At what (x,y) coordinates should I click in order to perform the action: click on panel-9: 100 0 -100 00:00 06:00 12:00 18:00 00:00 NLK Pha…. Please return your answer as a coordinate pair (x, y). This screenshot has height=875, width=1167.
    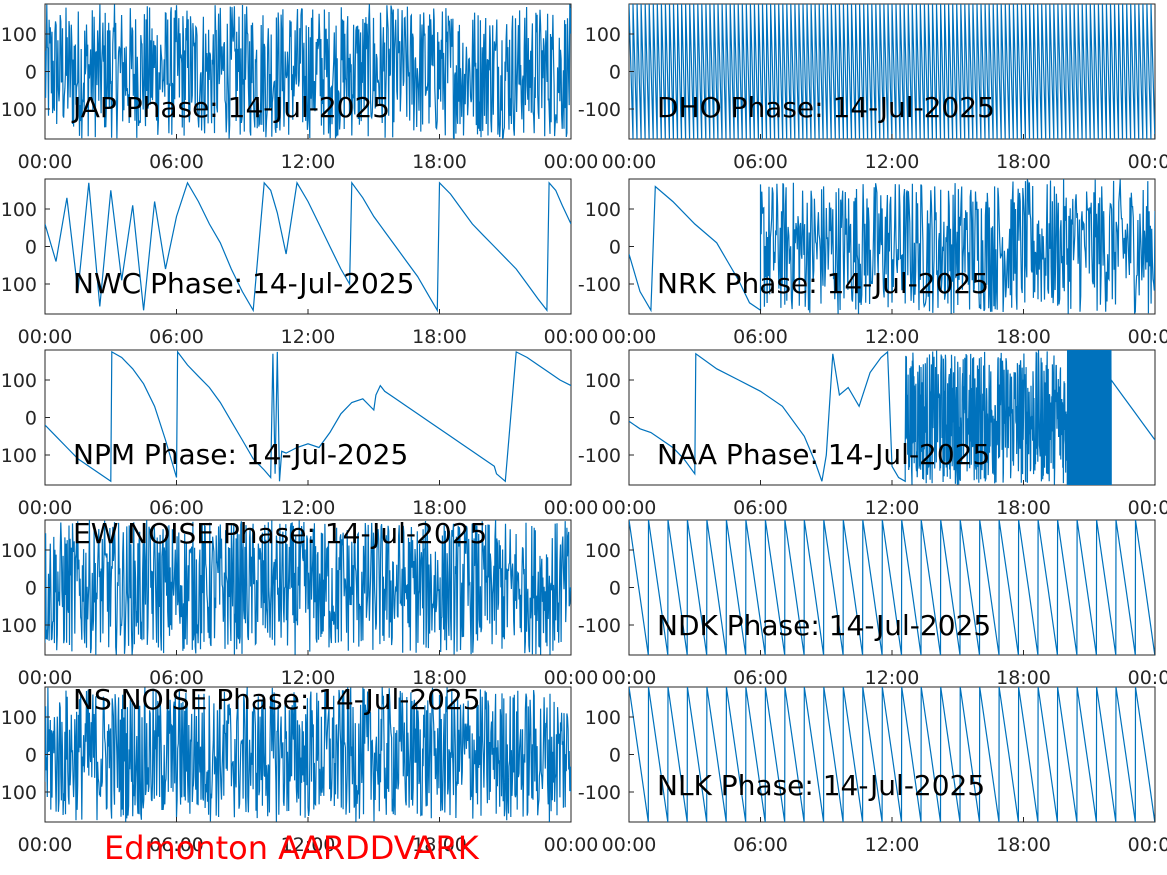
    Looking at the image, I should click on (872, 771).